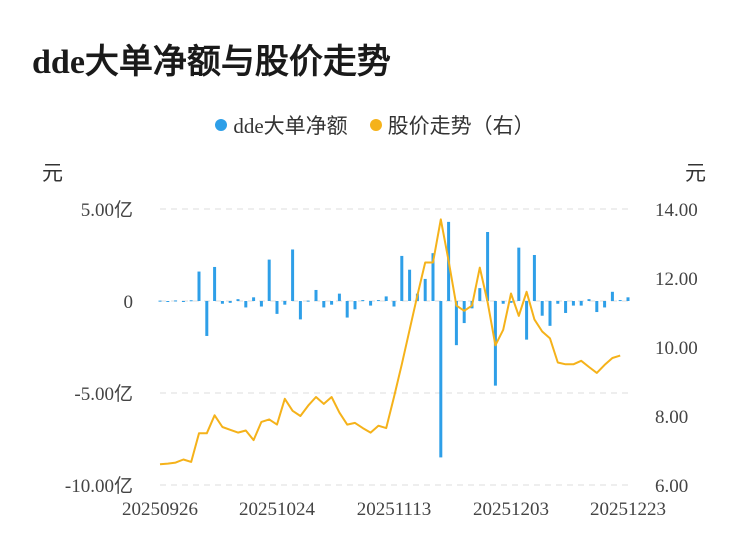 The image size is (750, 558). Describe the element at coordinates (129, 302) in the screenshot. I see `y-left-tick-label: 0` at that location.